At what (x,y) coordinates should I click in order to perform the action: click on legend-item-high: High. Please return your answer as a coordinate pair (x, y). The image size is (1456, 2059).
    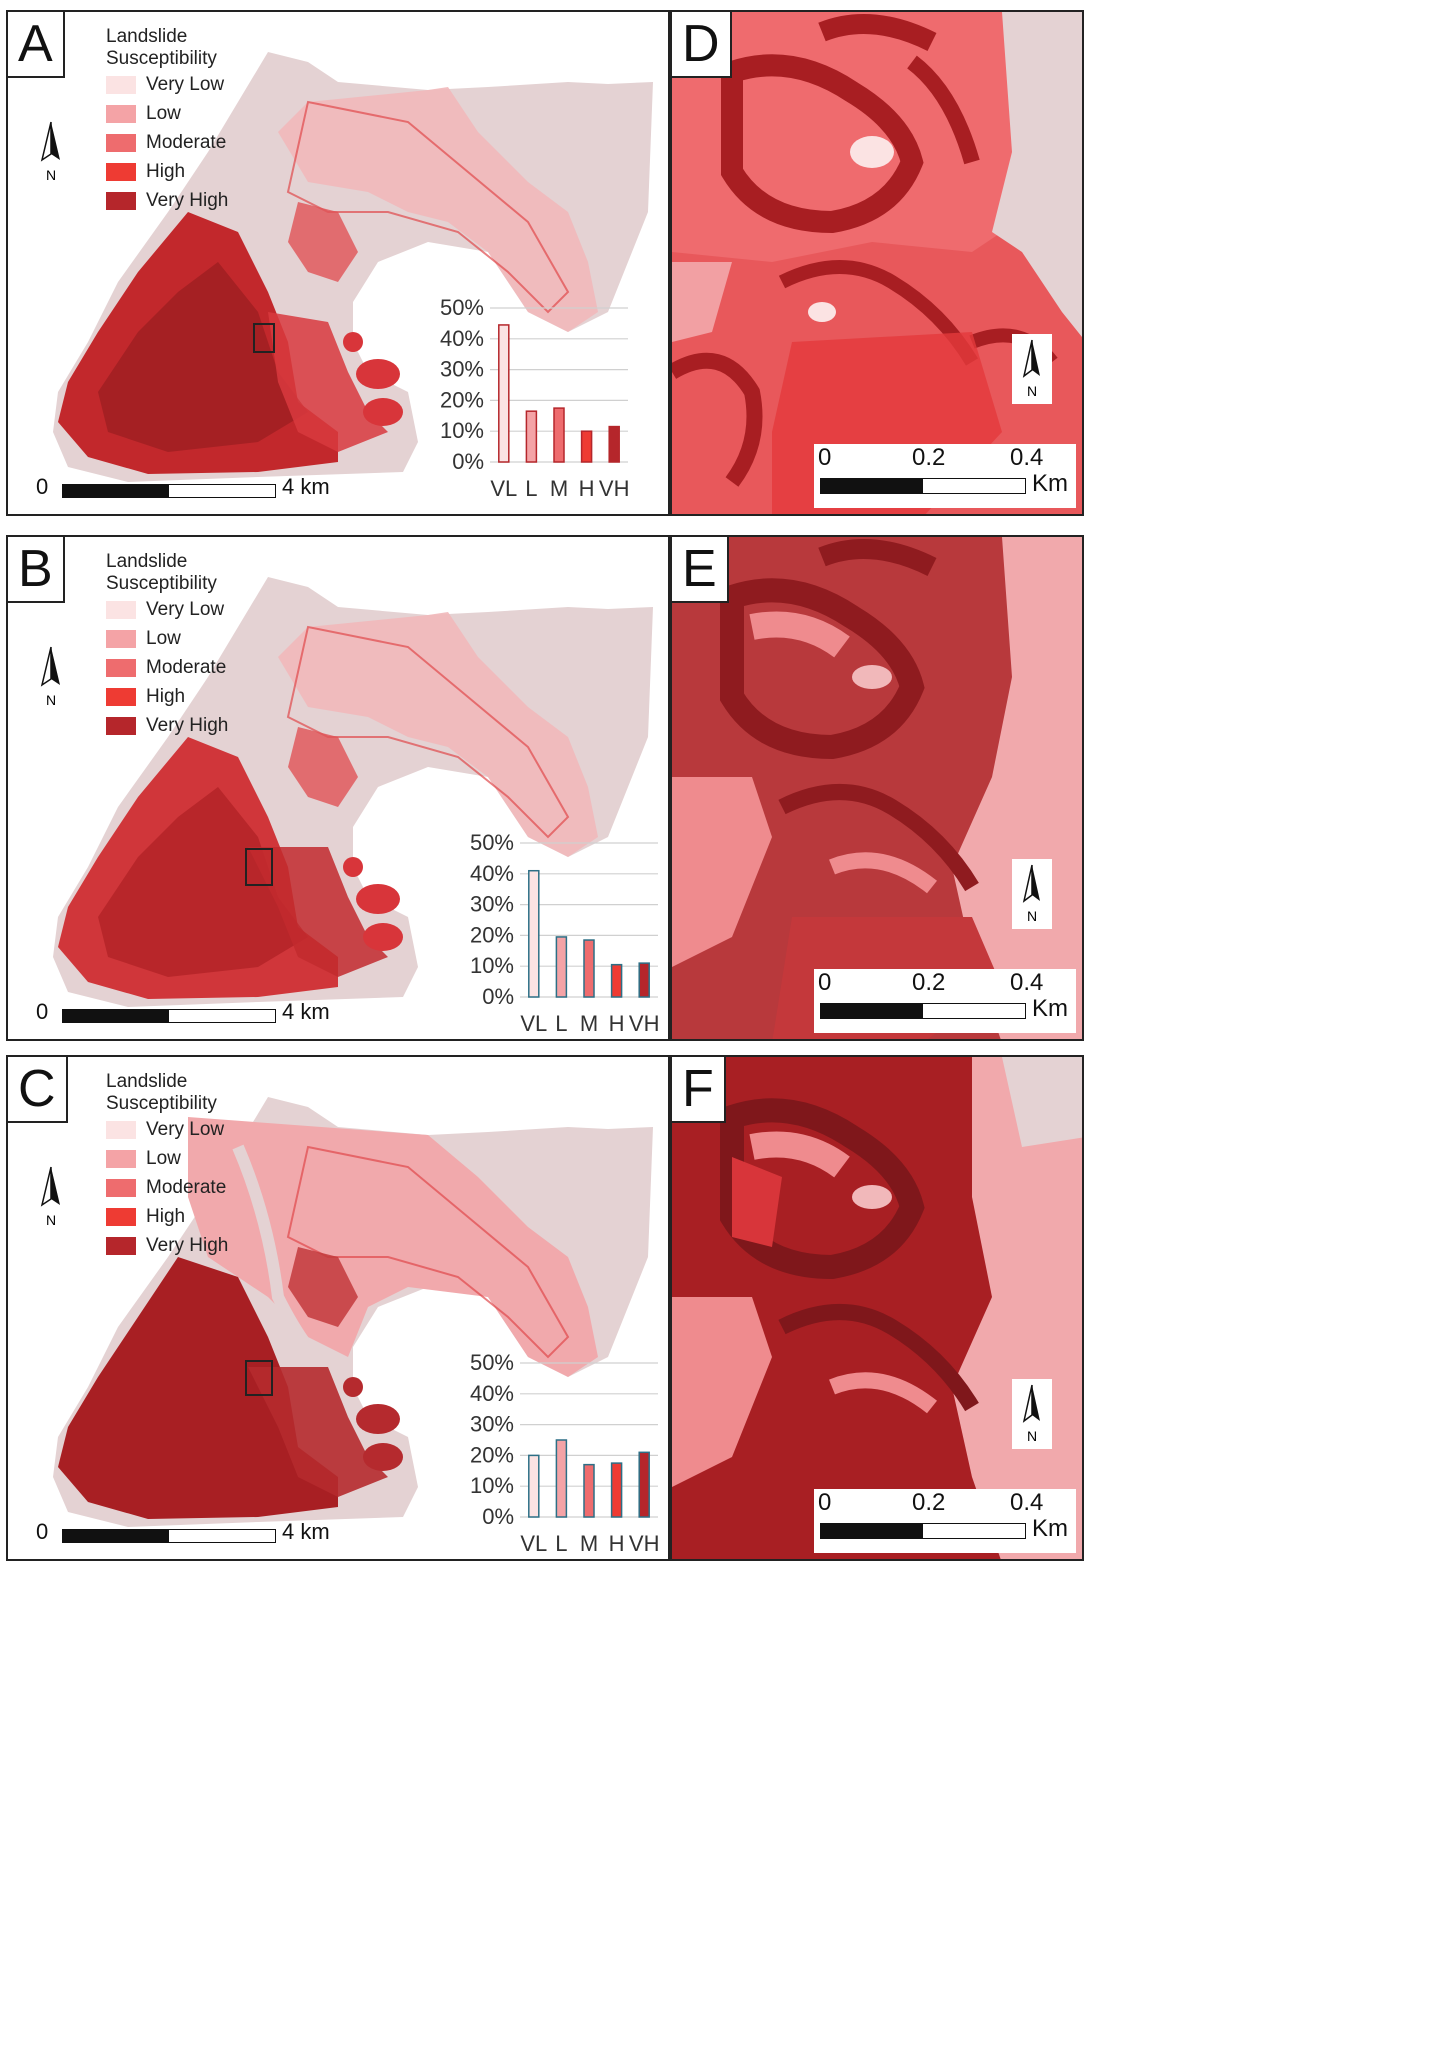
    Looking at the image, I should click on (167, 696).